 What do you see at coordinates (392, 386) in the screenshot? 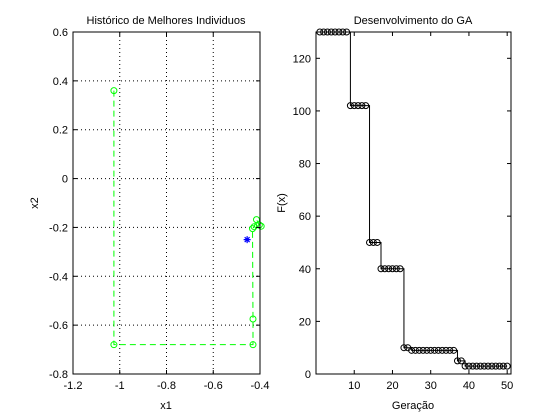
I see `ga-x-tick-label: 20` at bounding box center [392, 386].